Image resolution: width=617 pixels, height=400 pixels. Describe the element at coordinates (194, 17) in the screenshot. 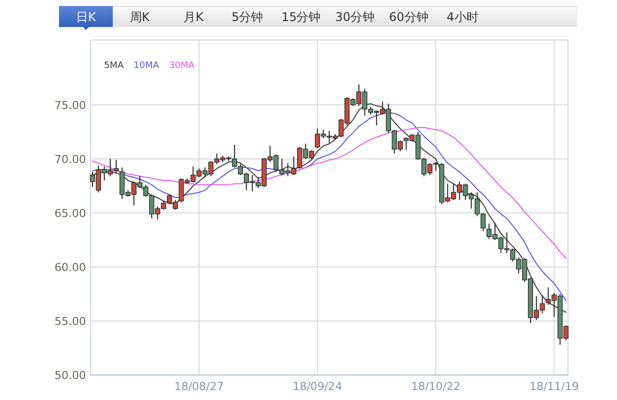

I see `tab-label: 月K` at that location.